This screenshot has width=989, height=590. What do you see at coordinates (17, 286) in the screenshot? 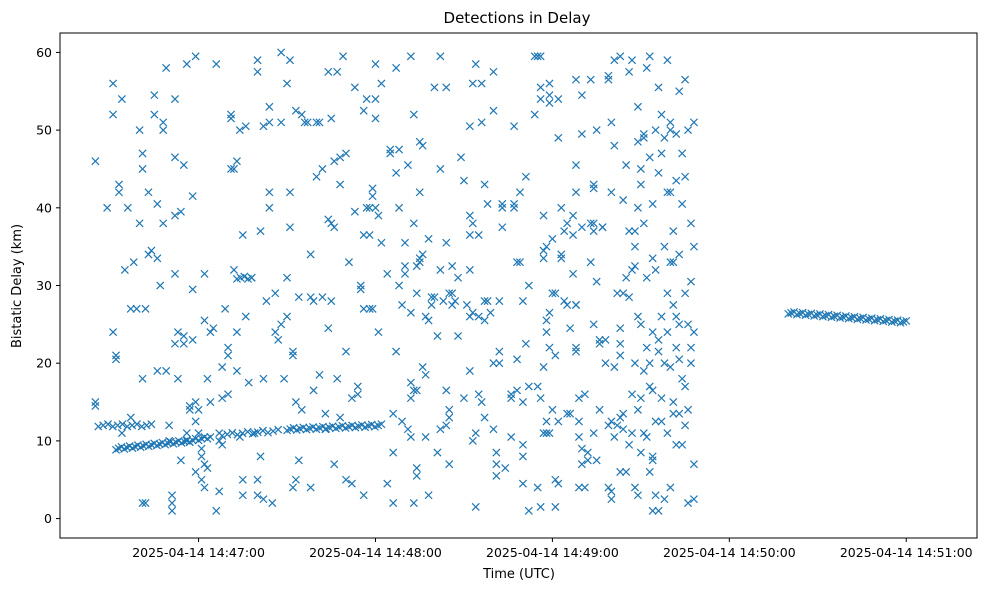
I see `y-axis-title: Bistatic Delay (km)` at bounding box center [17, 286].